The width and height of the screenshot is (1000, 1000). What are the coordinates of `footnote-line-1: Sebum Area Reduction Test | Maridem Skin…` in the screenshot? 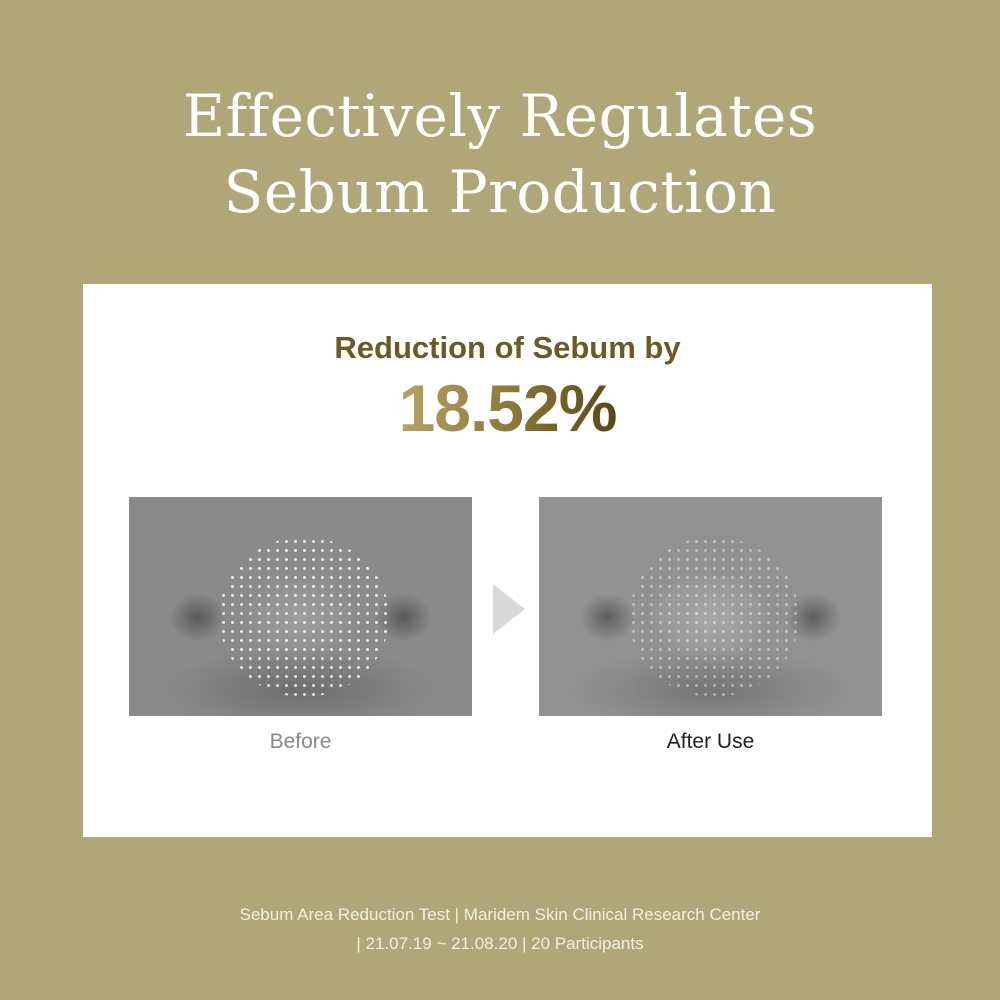 It's located at (500, 914).